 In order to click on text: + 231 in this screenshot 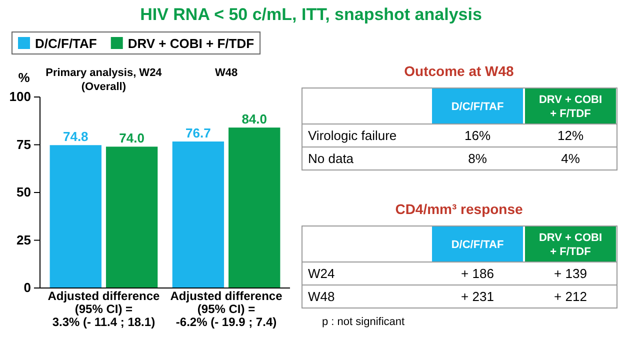, I will do `click(477, 296)`.